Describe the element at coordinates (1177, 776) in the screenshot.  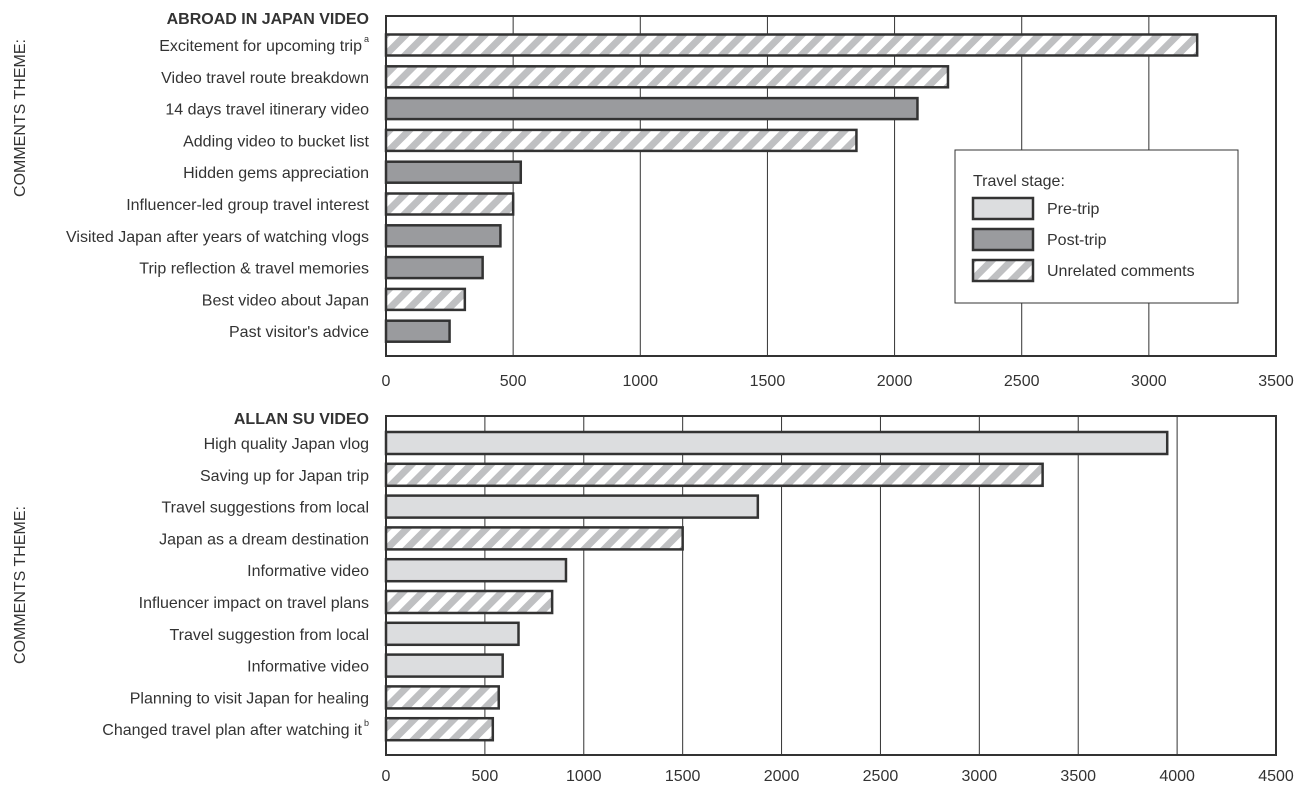
I see `x-tick-label: 4000` at that location.